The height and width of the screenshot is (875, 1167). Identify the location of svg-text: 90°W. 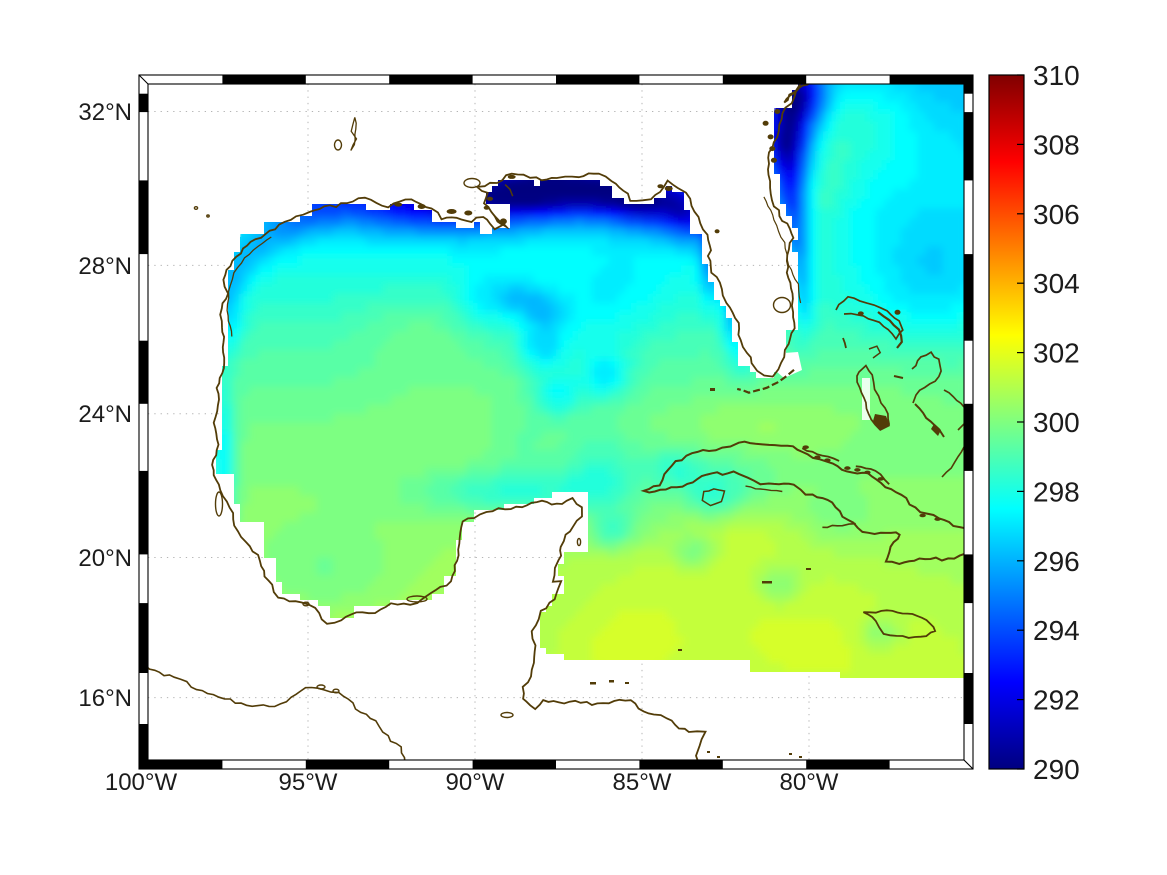
(475, 782).